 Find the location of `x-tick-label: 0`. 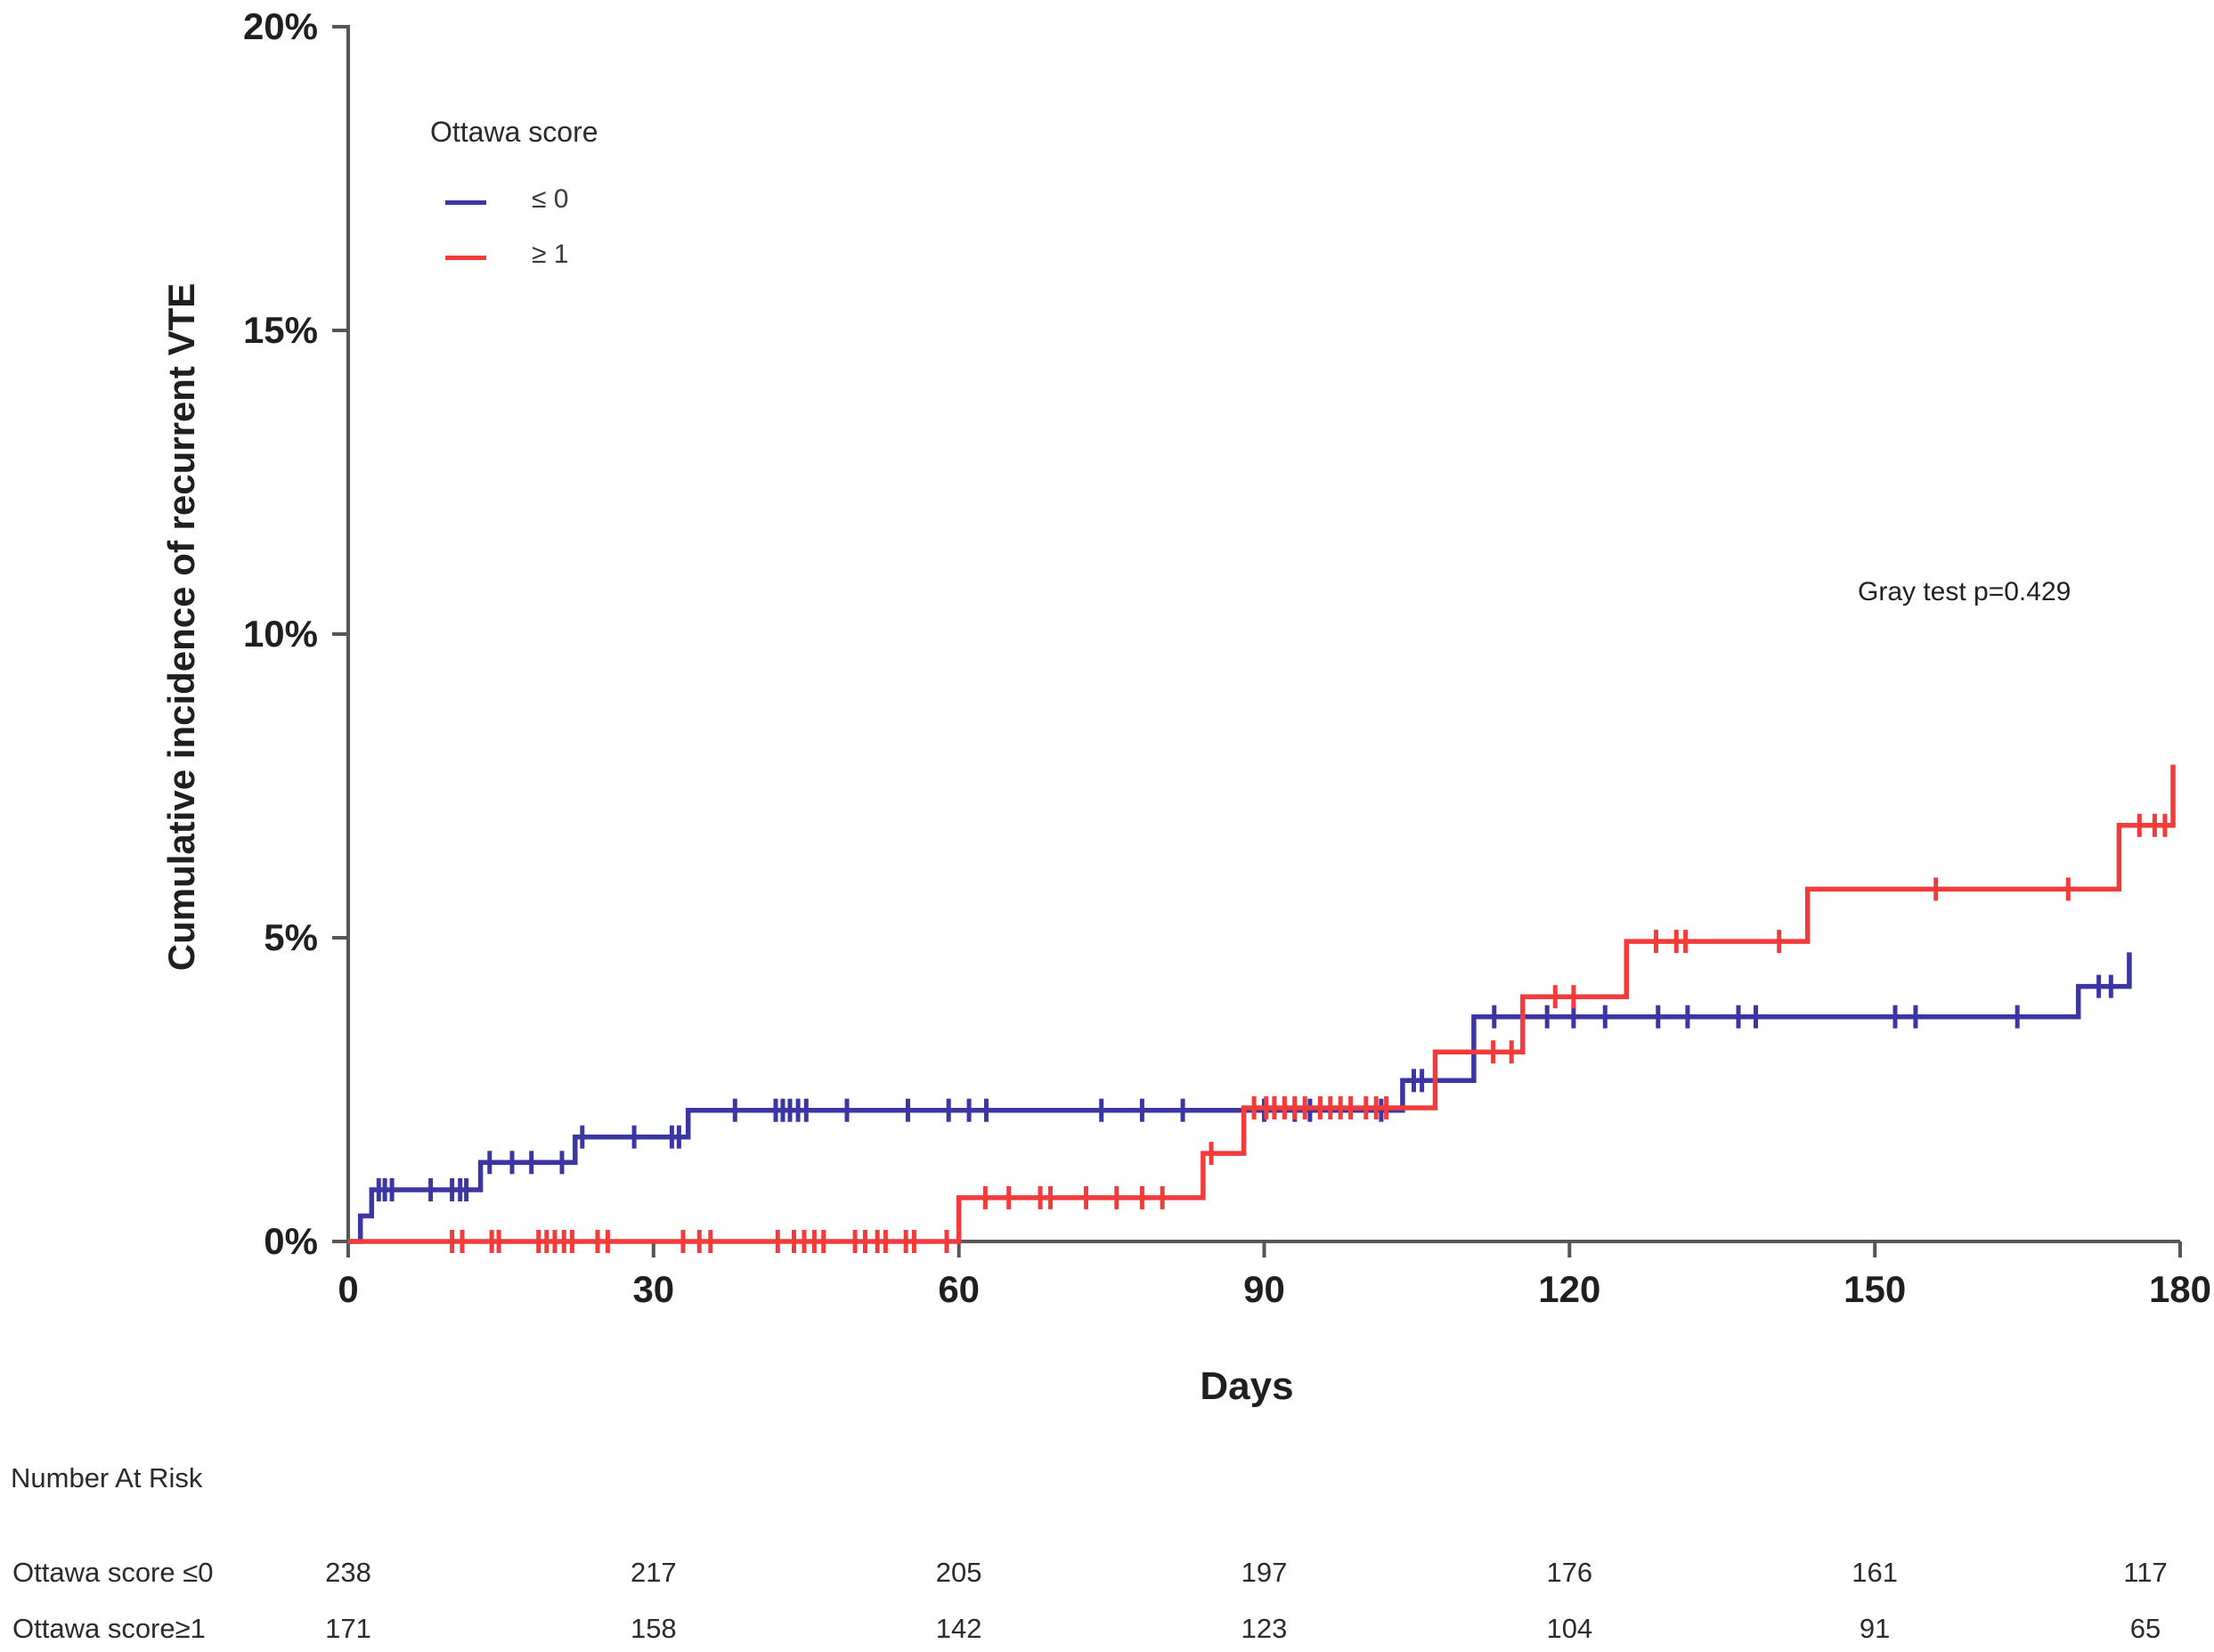

x-tick-label: 0 is located at coordinates (348, 1289).